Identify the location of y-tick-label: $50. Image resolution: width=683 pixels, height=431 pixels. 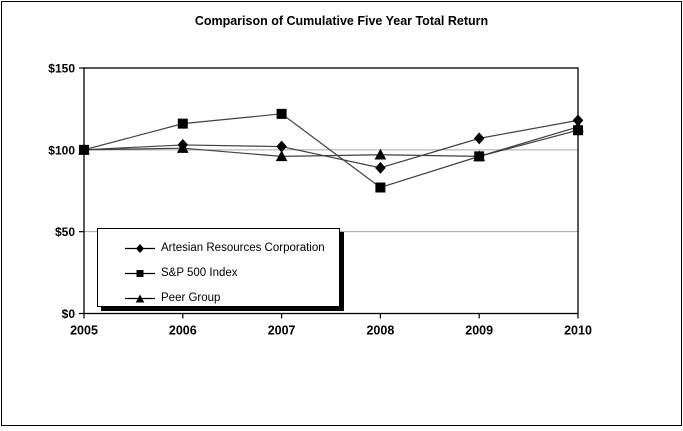
(65, 232).